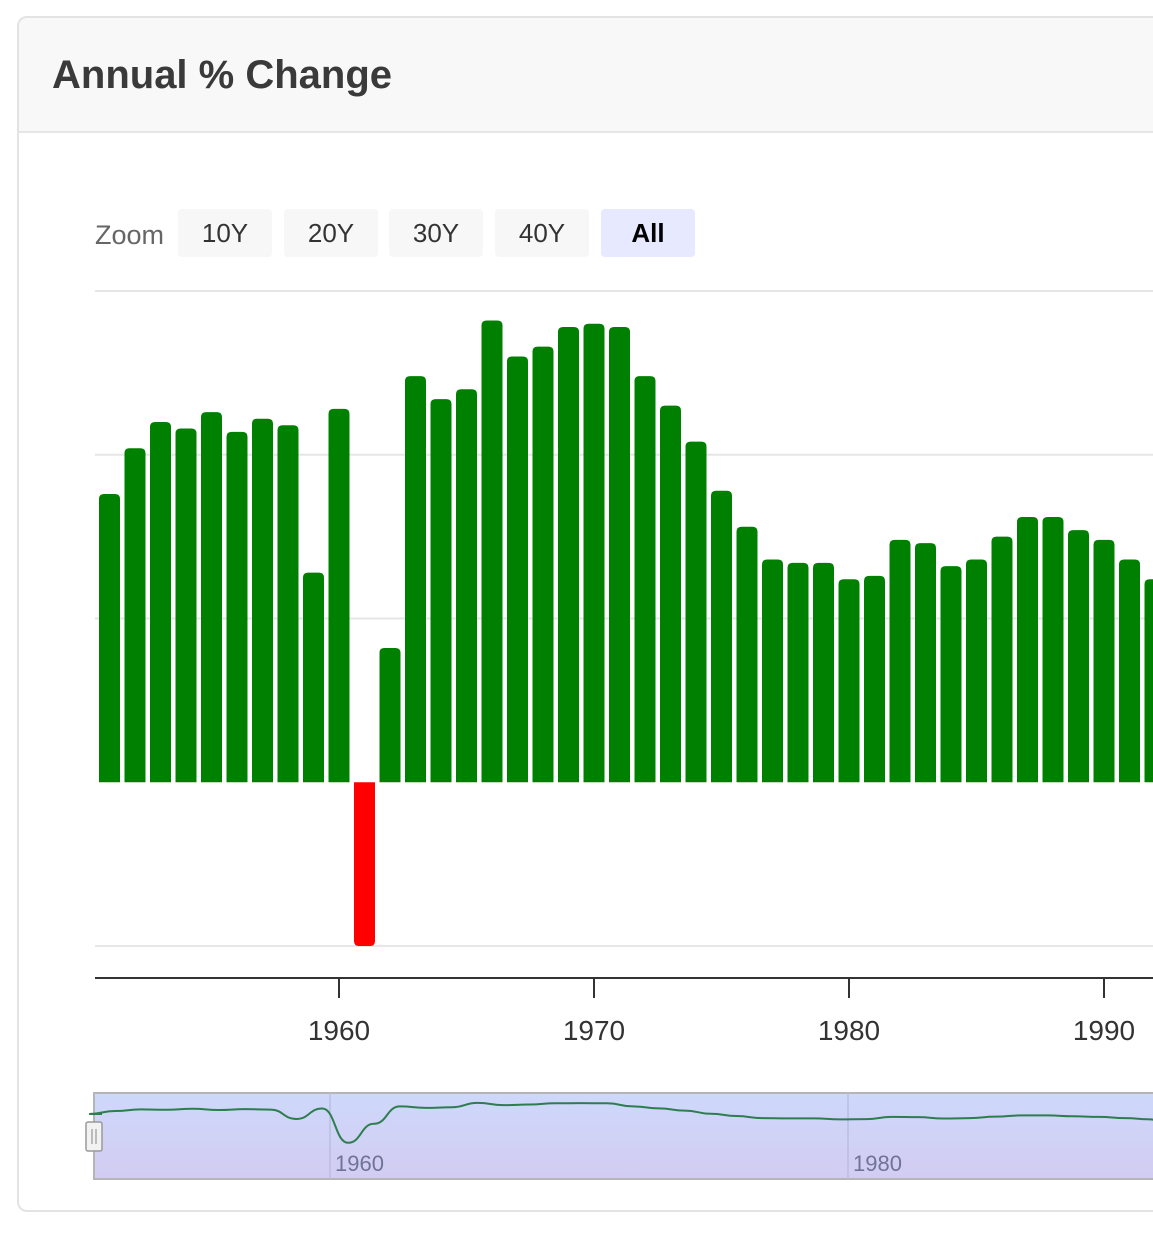  What do you see at coordinates (288, 604) in the screenshot?
I see `bar-1958` at bounding box center [288, 604].